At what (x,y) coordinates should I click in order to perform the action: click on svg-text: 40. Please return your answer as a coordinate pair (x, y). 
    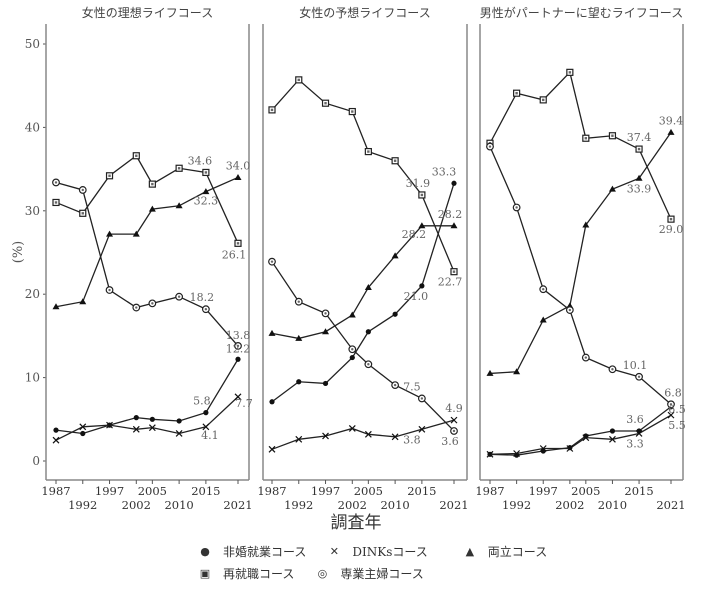
    Looking at the image, I should click on (32, 127).